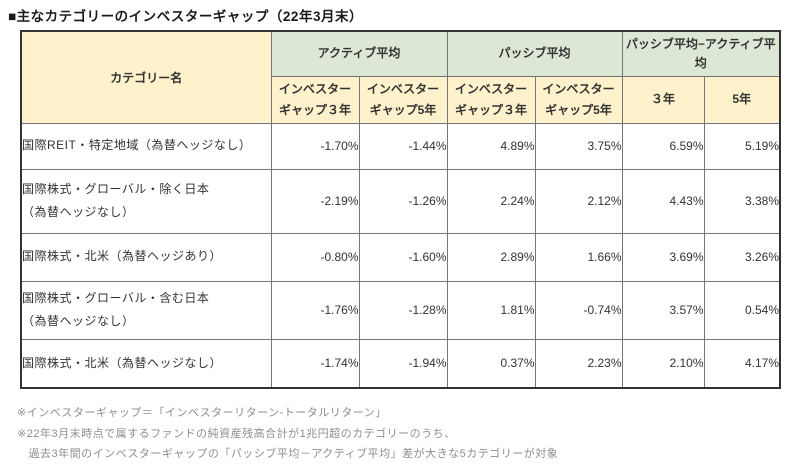  Describe the element at coordinates (663, 257) in the screenshot. I see `value-cell: 3.69%` at that location.